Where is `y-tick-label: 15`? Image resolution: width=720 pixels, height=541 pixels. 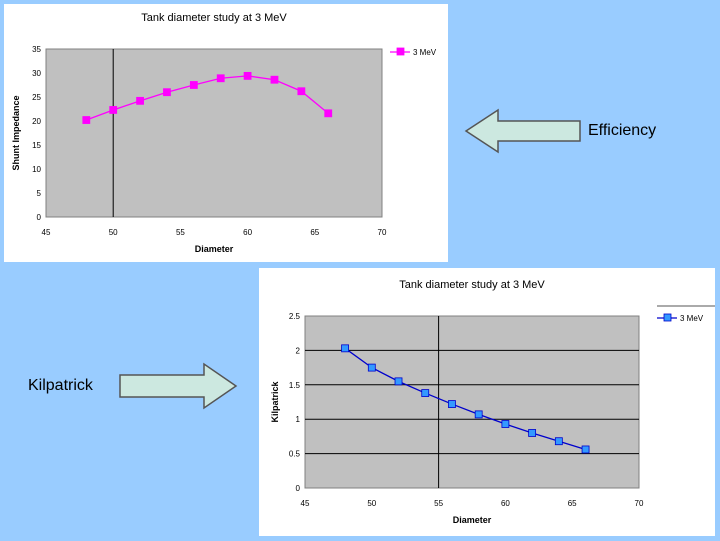
y-tick-label: 15 is located at coordinates (36, 145).